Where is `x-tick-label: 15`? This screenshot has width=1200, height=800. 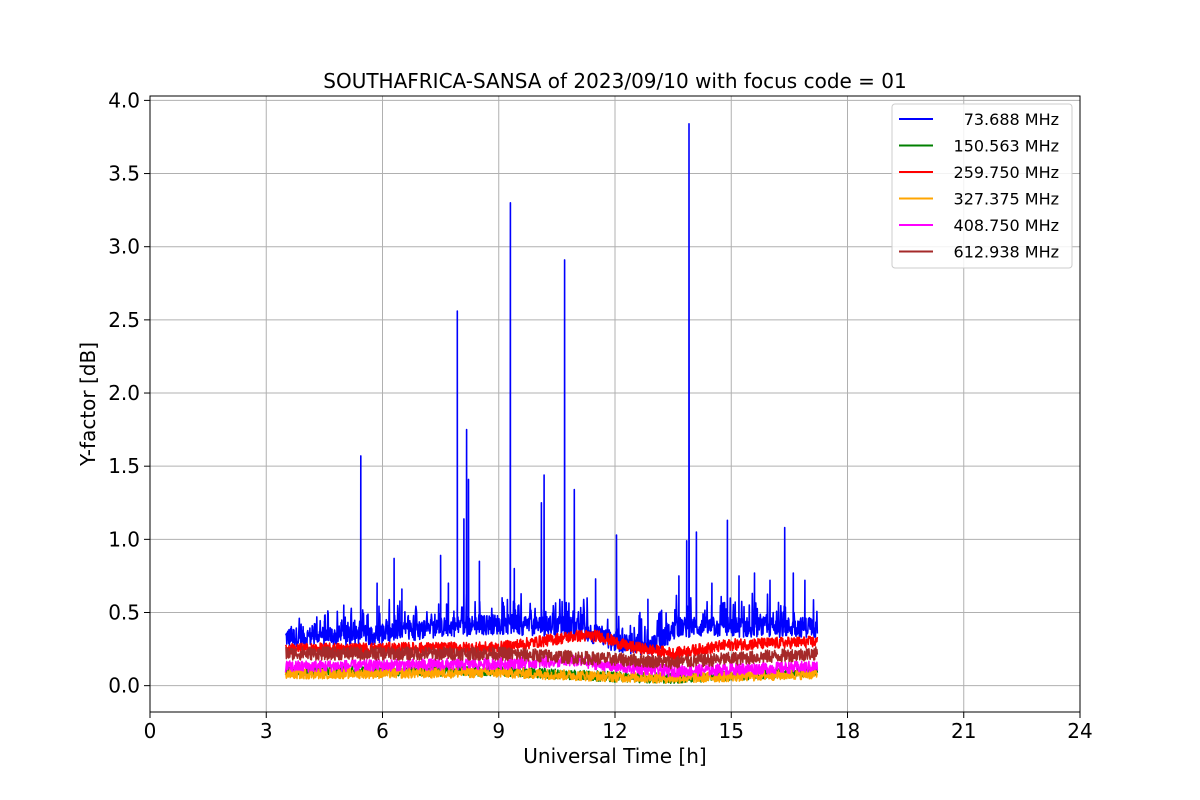 x-tick-label: 15 is located at coordinates (731, 731).